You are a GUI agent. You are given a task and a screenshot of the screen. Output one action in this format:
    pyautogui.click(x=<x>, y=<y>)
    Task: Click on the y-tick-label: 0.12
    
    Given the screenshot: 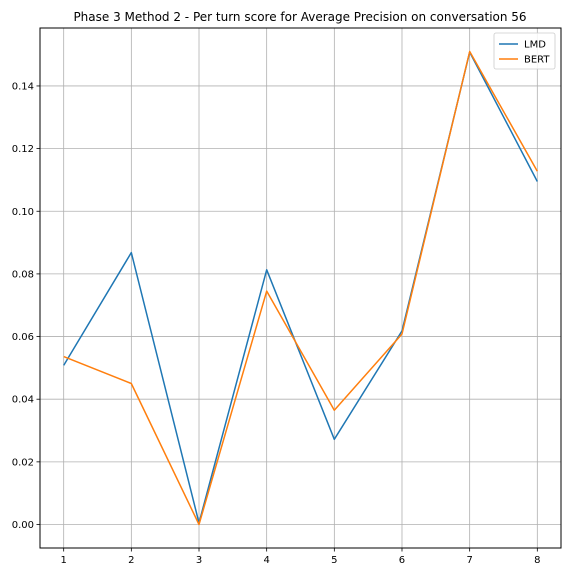 What is the action you would take?
    pyautogui.click(x=23, y=149)
    